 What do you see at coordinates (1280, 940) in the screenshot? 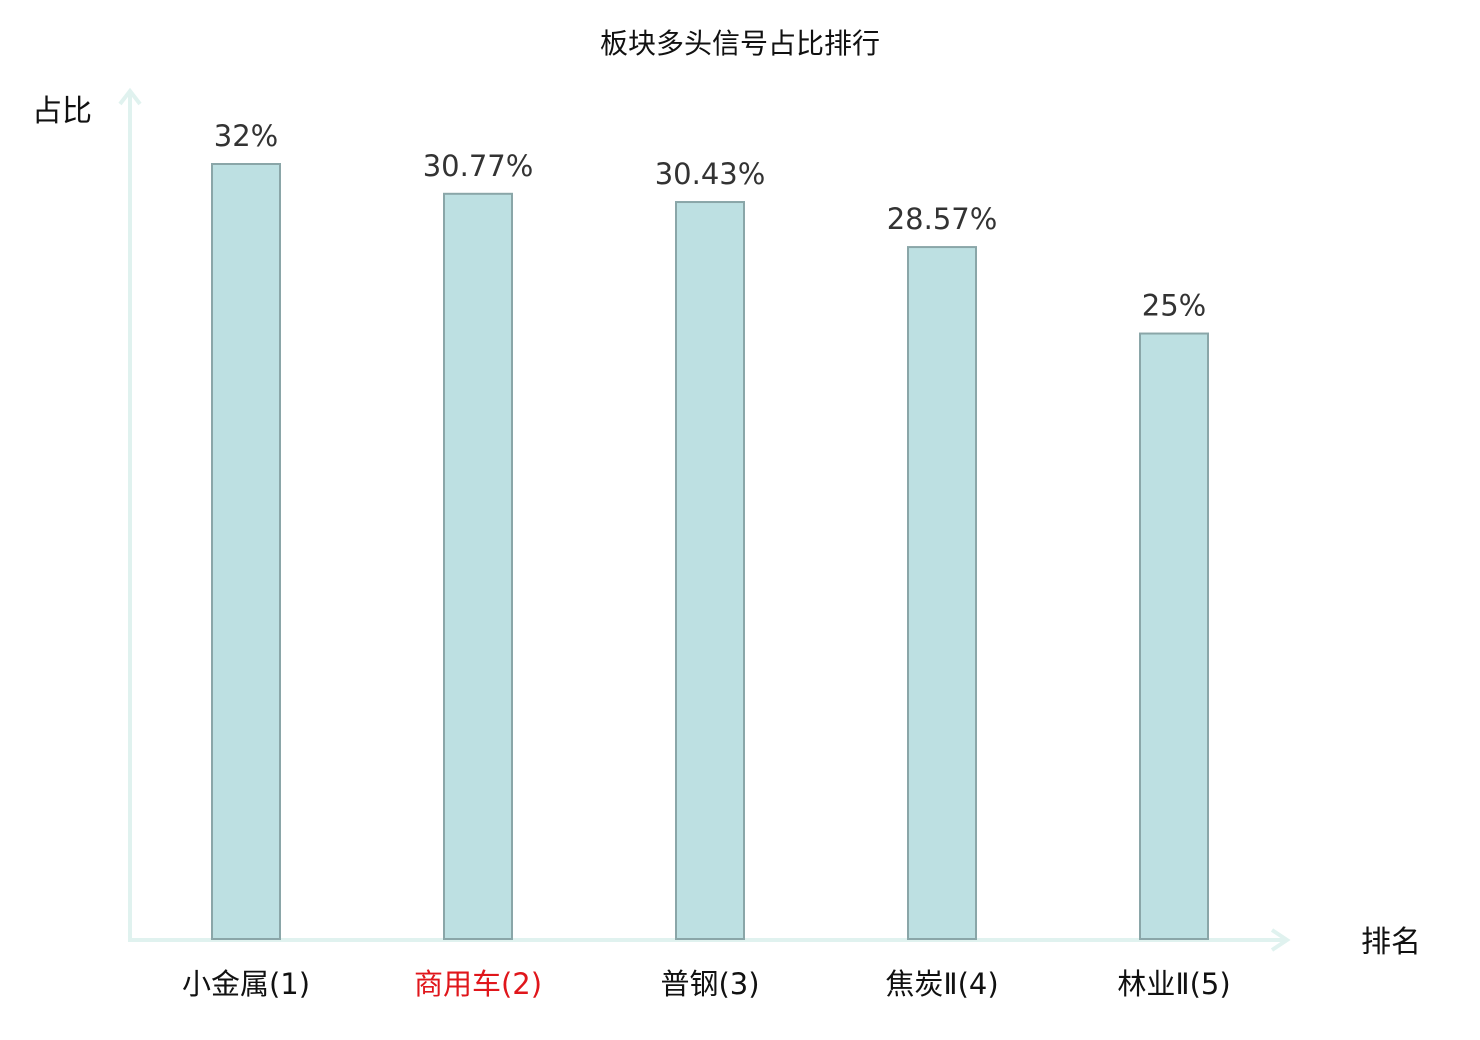
I see `x-axis-arrow` at bounding box center [1280, 940].